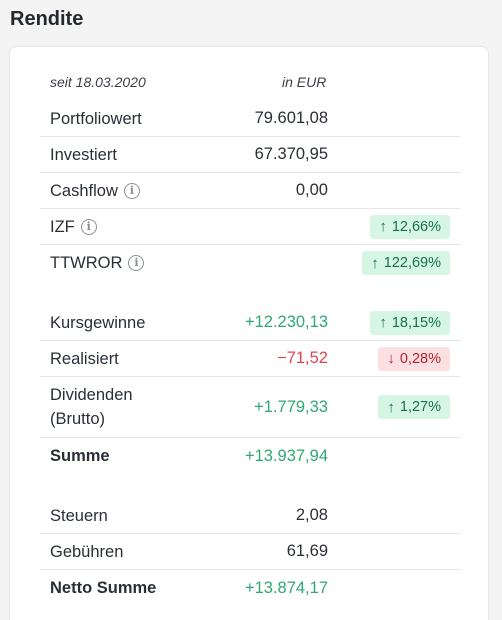  Describe the element at coordinates (302, 358) in the screenshot. I see `row-value: −71,52` at that location.